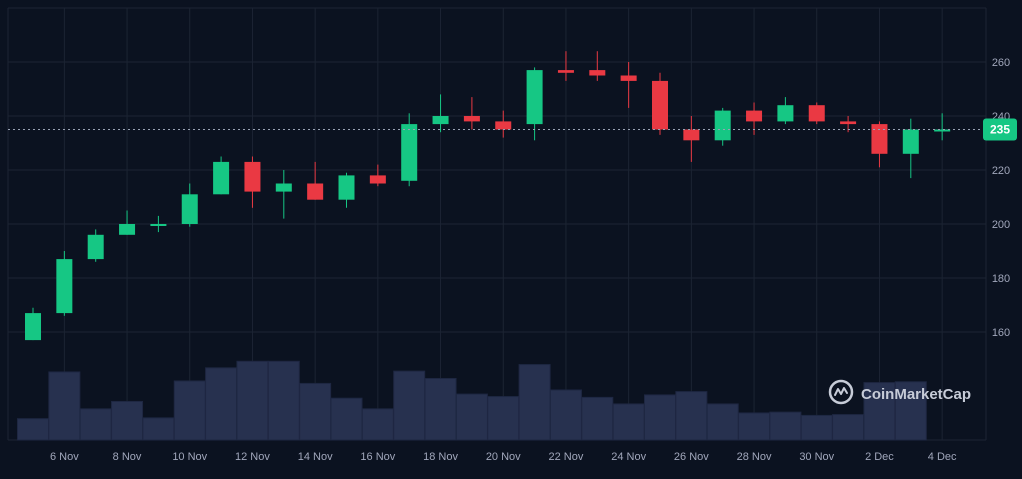 This screenshot has height=479, width=1022. I want to click on x-tick-label: 30 Nov, so click(816, 457).